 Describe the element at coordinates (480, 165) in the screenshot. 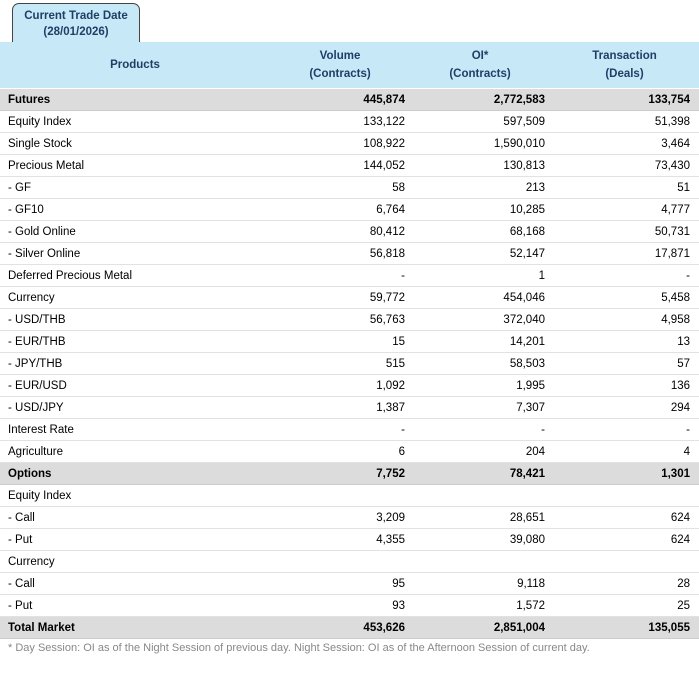

I see `oi-cell: 130,813` at that location.